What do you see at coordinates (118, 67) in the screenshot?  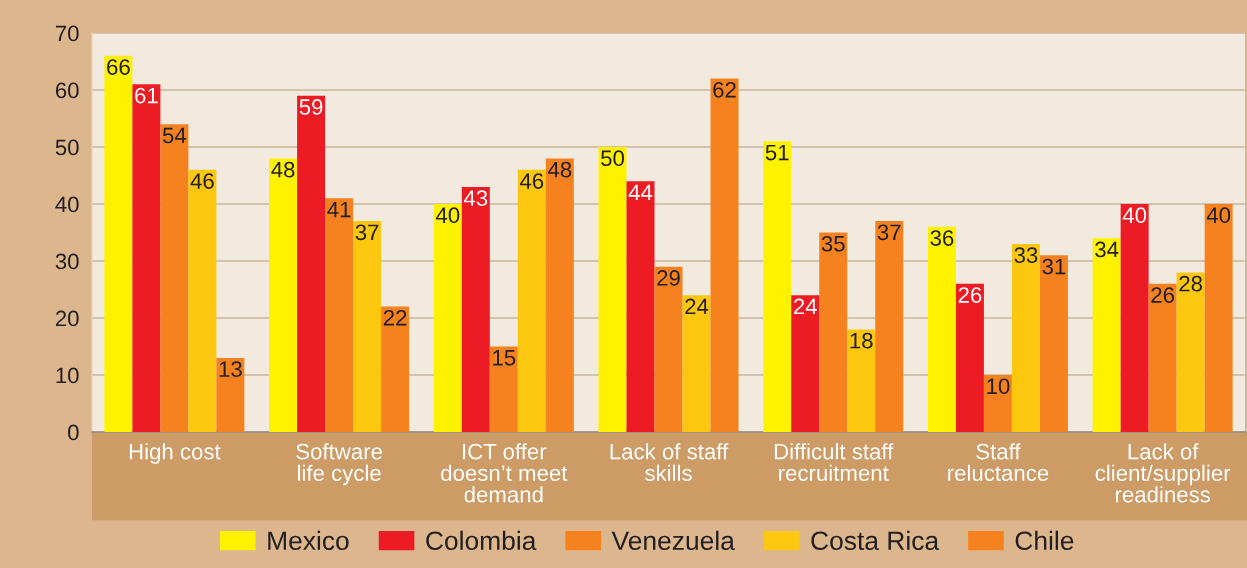 I see `data-label: 66` at bounding box center [118, 67].